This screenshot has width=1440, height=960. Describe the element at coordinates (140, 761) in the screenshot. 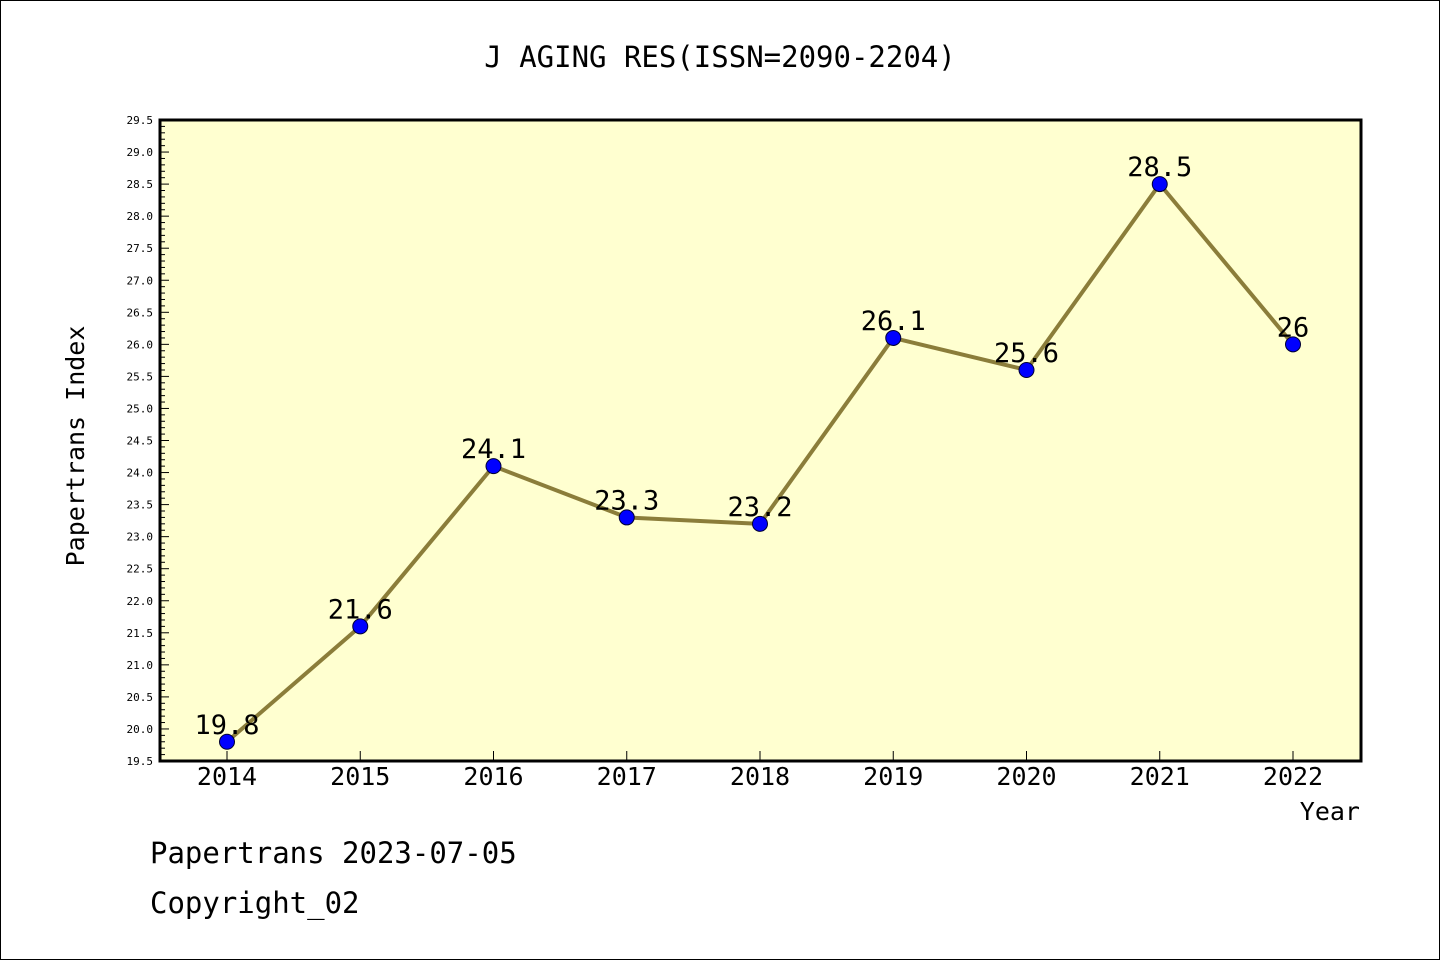

I see `y-tick-label: 19.5` at that location.